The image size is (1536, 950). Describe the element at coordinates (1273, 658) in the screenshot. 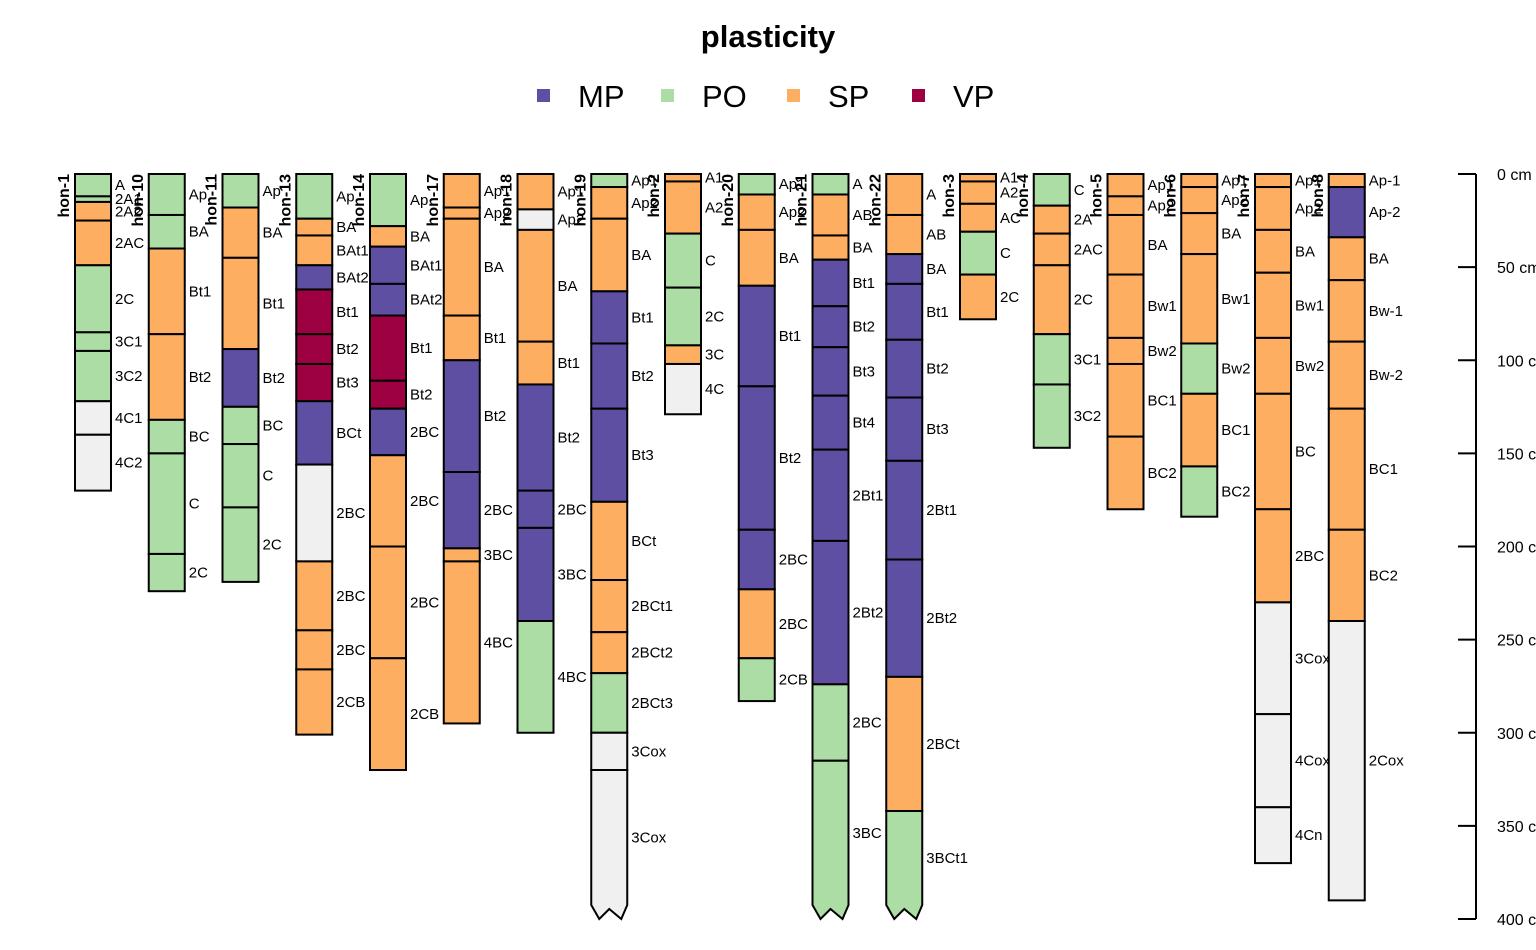

I see `horizon-hon-7-3Cox` at that location.